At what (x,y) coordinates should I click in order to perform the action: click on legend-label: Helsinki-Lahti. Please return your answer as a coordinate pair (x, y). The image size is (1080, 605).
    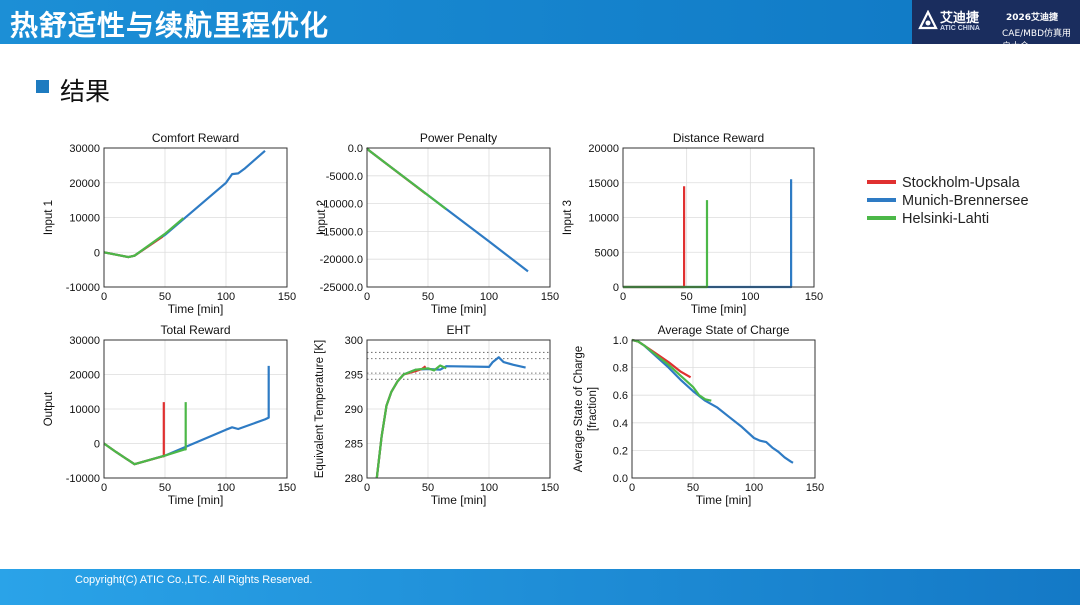
    Looking at the image, I should click on (945, 219).